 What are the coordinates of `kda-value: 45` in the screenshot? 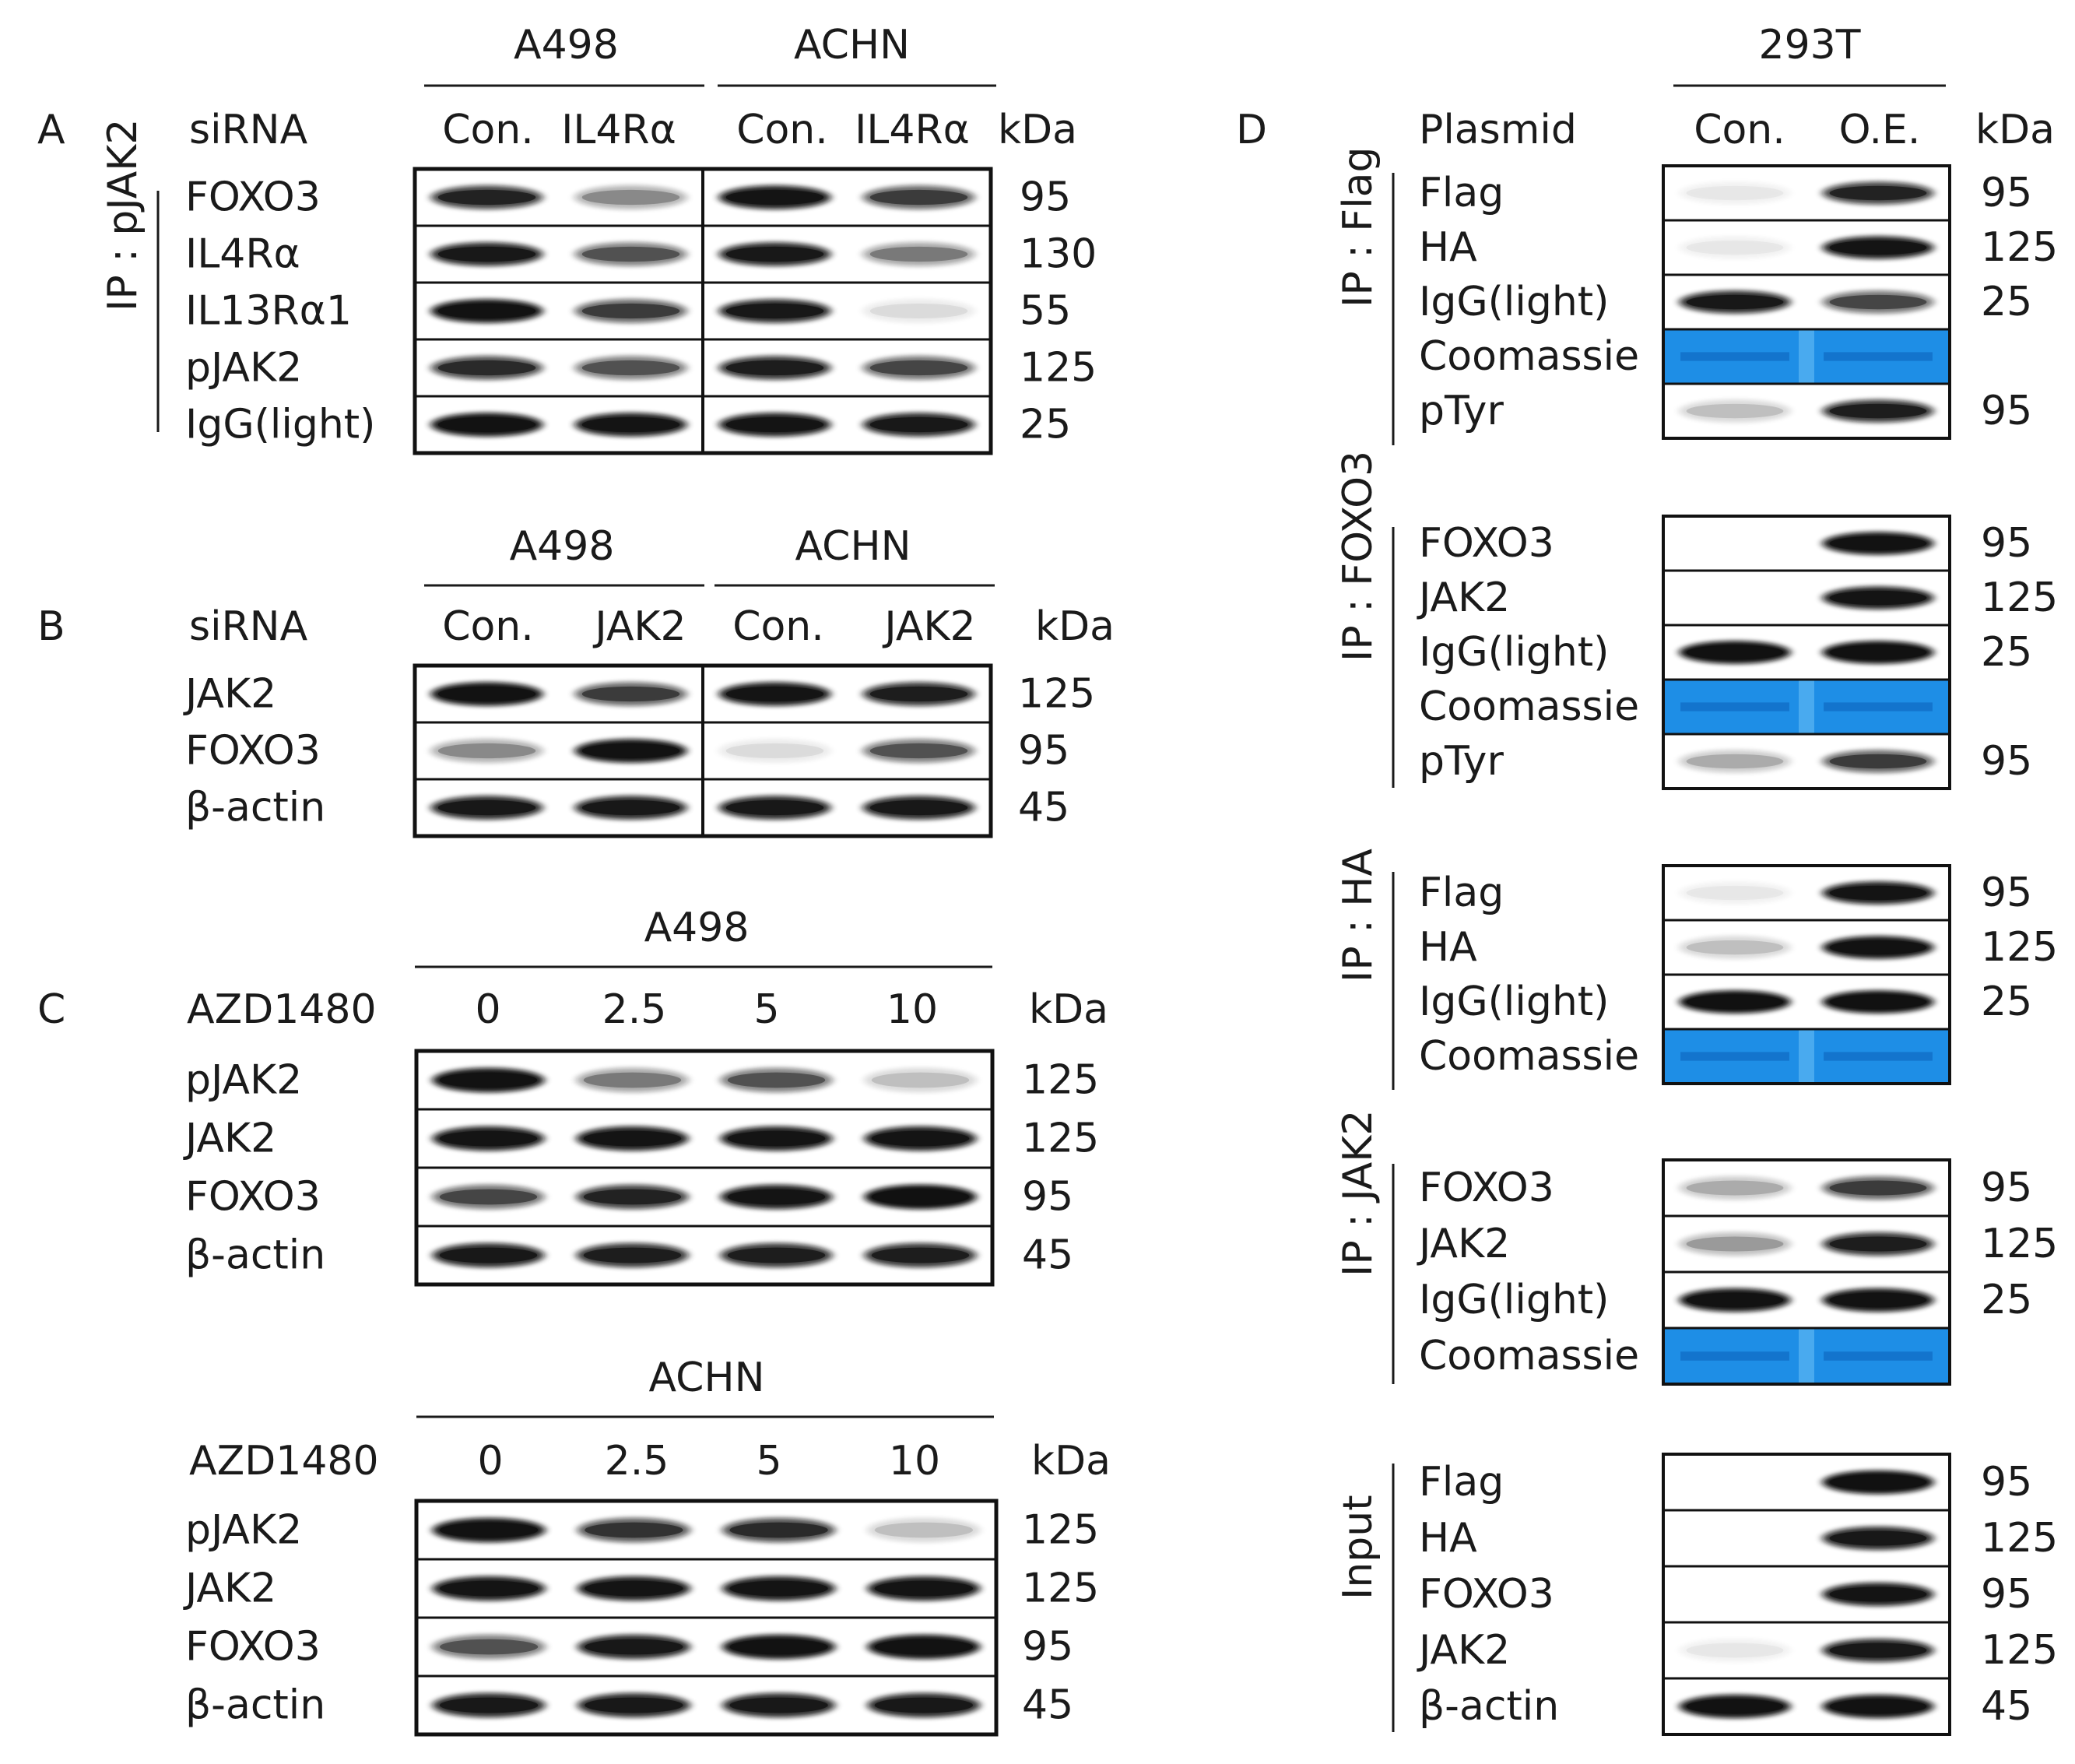 It's located at (1047, 1705).